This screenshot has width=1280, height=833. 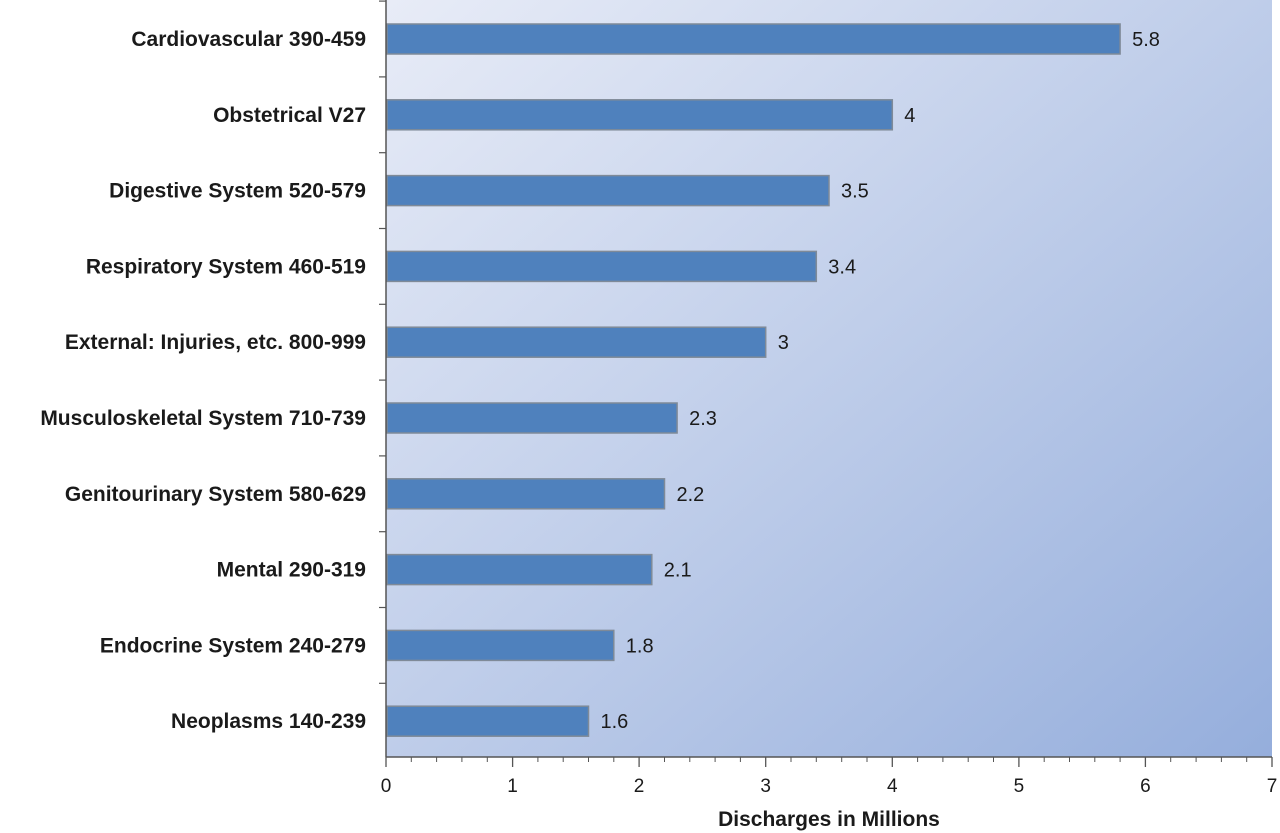 What do you see at coordinates (1019, 786) in the screenshot?
I see `x-tick-label: 5` at bounding box center [1019, 786].